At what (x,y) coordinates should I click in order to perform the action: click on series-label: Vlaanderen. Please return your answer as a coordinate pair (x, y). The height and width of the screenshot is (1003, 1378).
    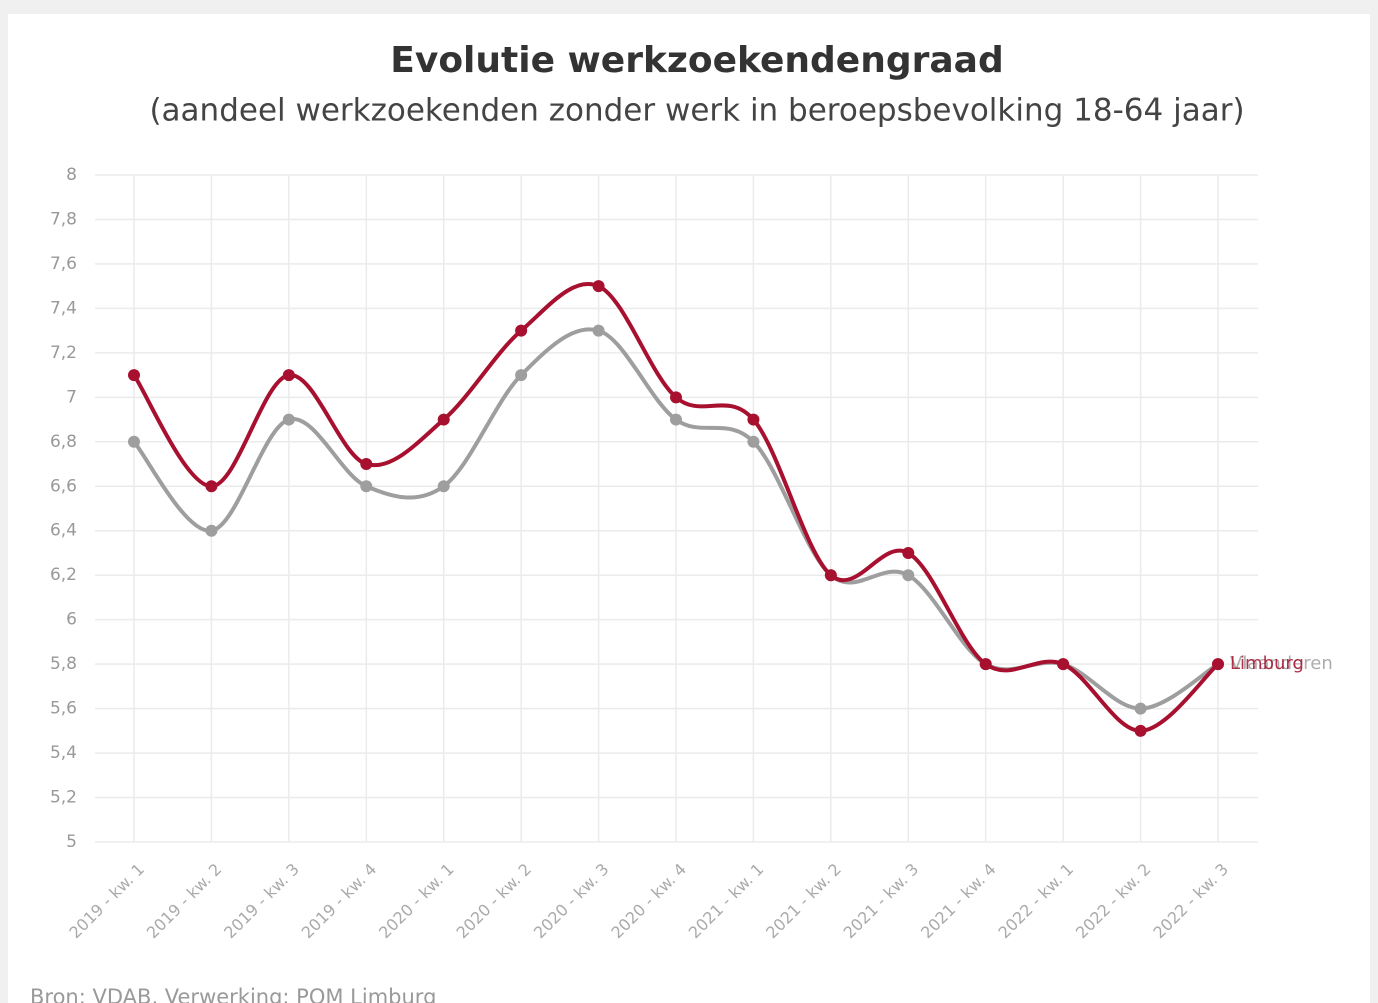
    Looking at the image, I should click on (1281, 663).